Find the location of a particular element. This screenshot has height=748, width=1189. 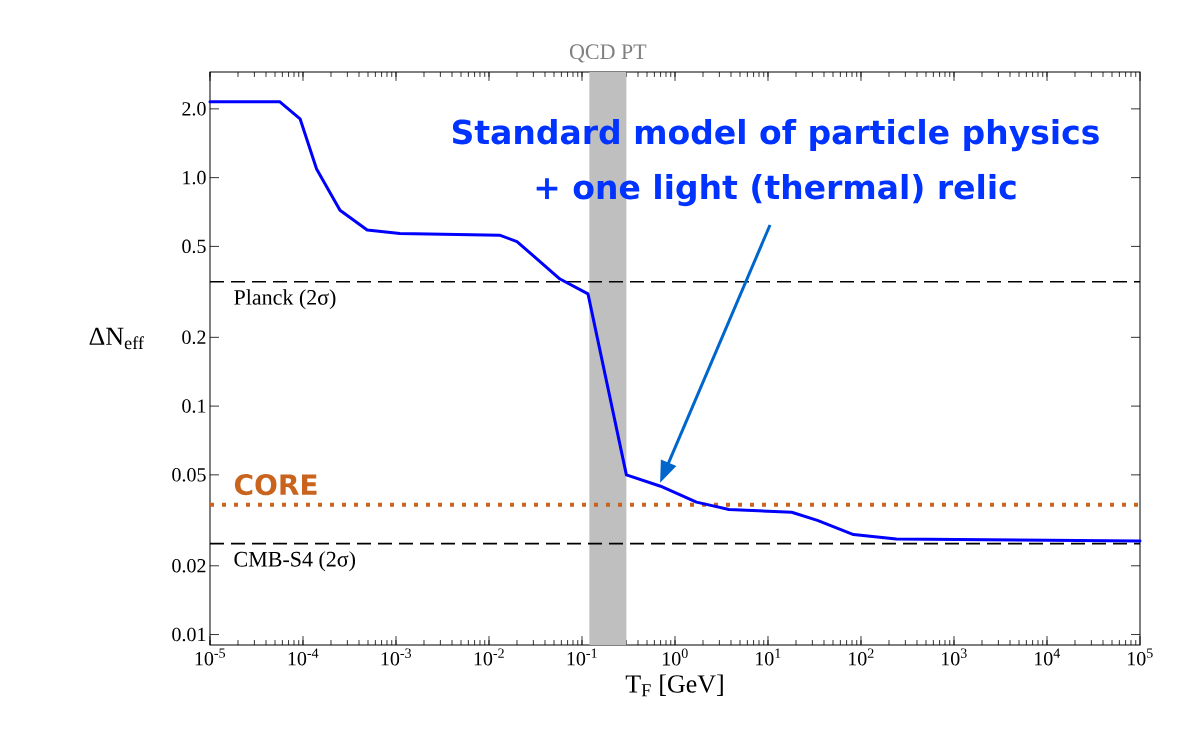

y-tick-label: 0.5 is located at coordinates (194, 246).